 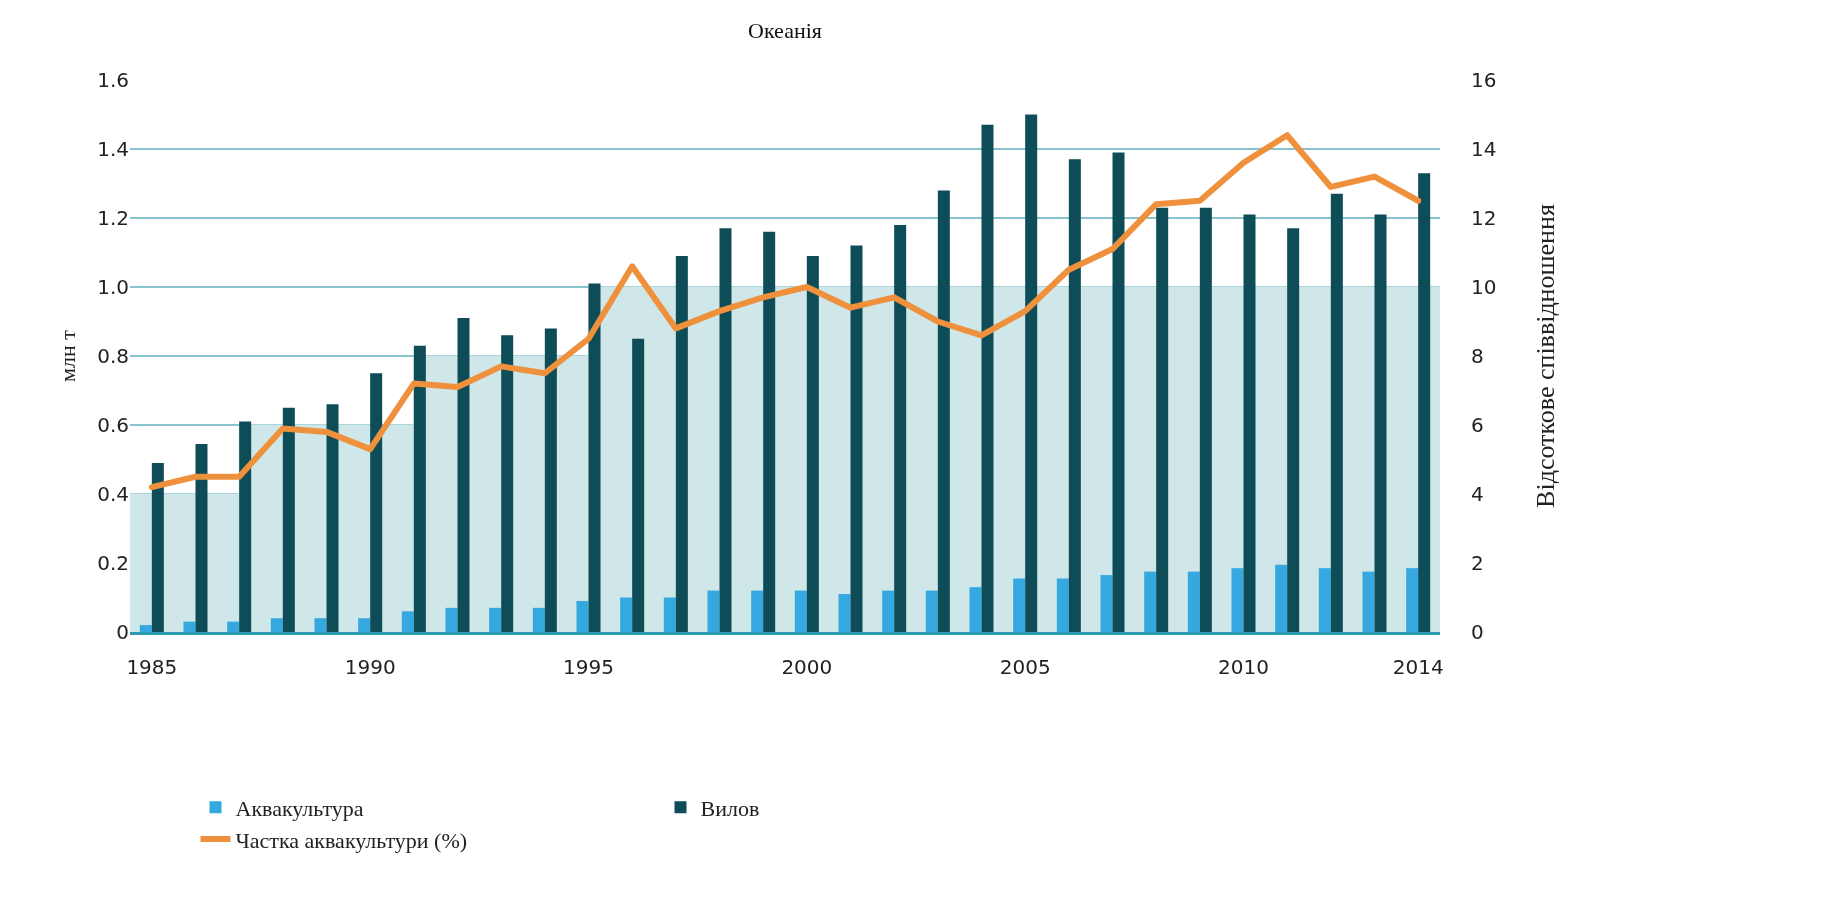 What do you see at coordinates (588, 667) in the screenshot?
I see `x-tick-label: 1995` at bounding box center [588, 667].